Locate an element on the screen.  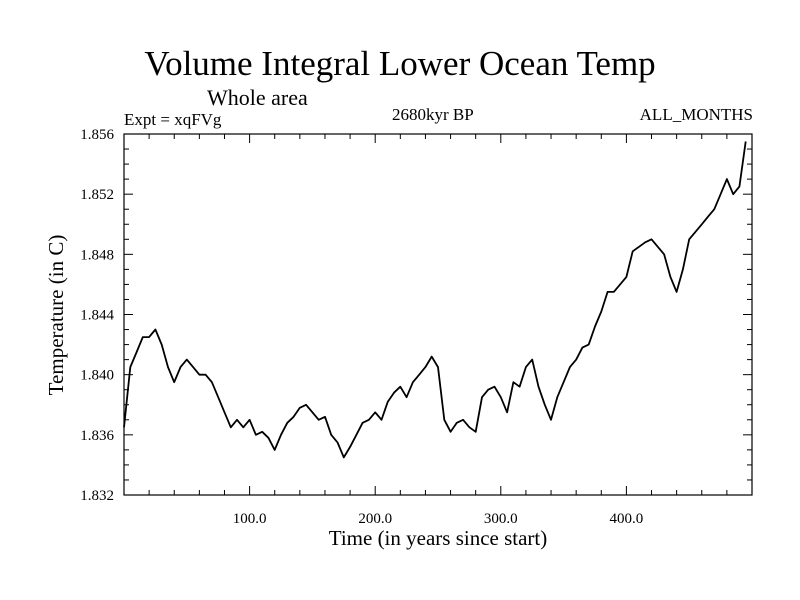
experiment-label: Expt = xqFVg is located at coordinates (173, 119).